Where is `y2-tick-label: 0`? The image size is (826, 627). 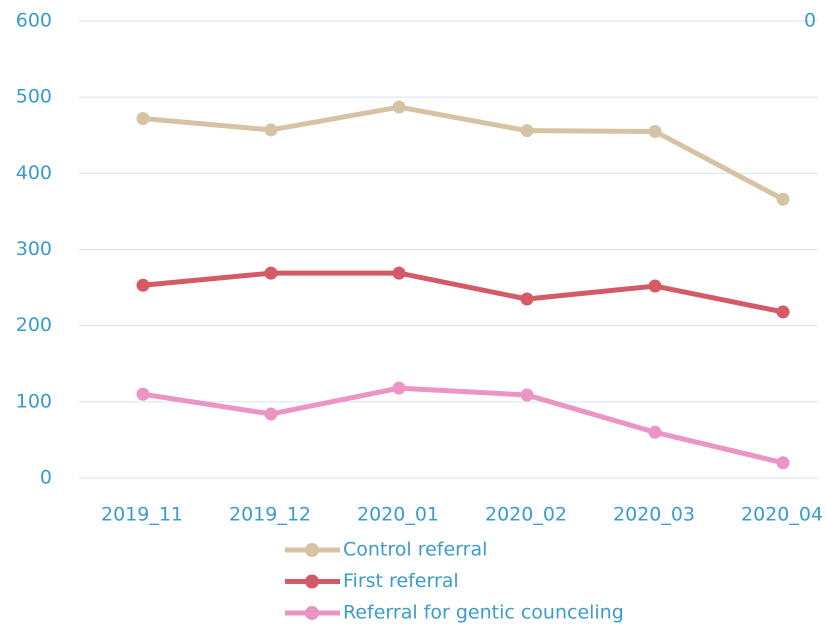
y2-tick-label: 0 is located at coordinates (810, 21).